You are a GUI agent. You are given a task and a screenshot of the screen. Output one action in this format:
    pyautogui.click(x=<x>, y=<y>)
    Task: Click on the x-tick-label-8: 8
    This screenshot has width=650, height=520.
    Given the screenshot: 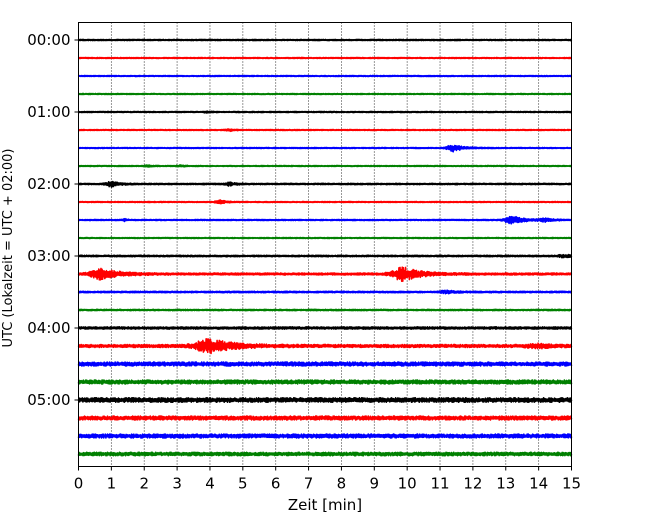 What is the action you would take?
    pyautogui.click(x=342, y=484)
    